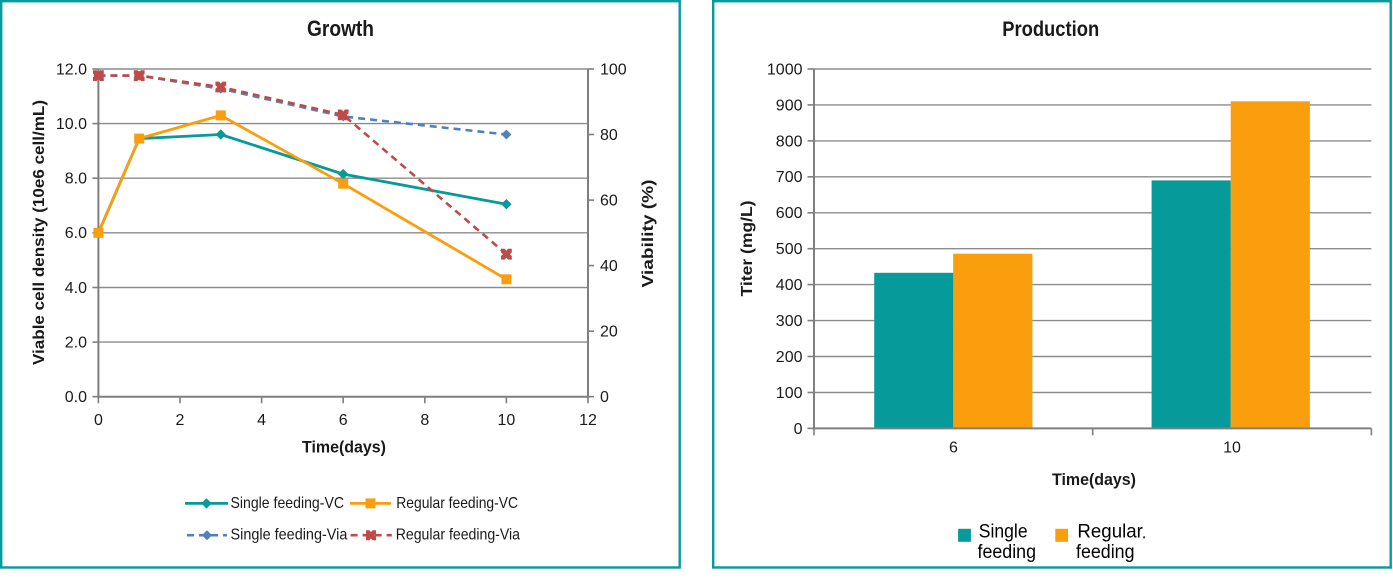 Image resolution: width=1393 pixels, height=586 pixels. Describe the element at coordinates (288, 503) in the screenshot. I see `svg-text: Single feeding-VC` at that location.